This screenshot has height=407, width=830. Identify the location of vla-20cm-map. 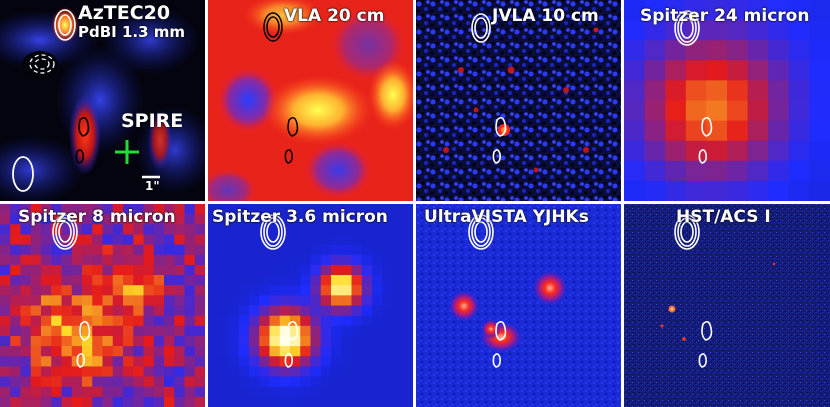
(310, 100).